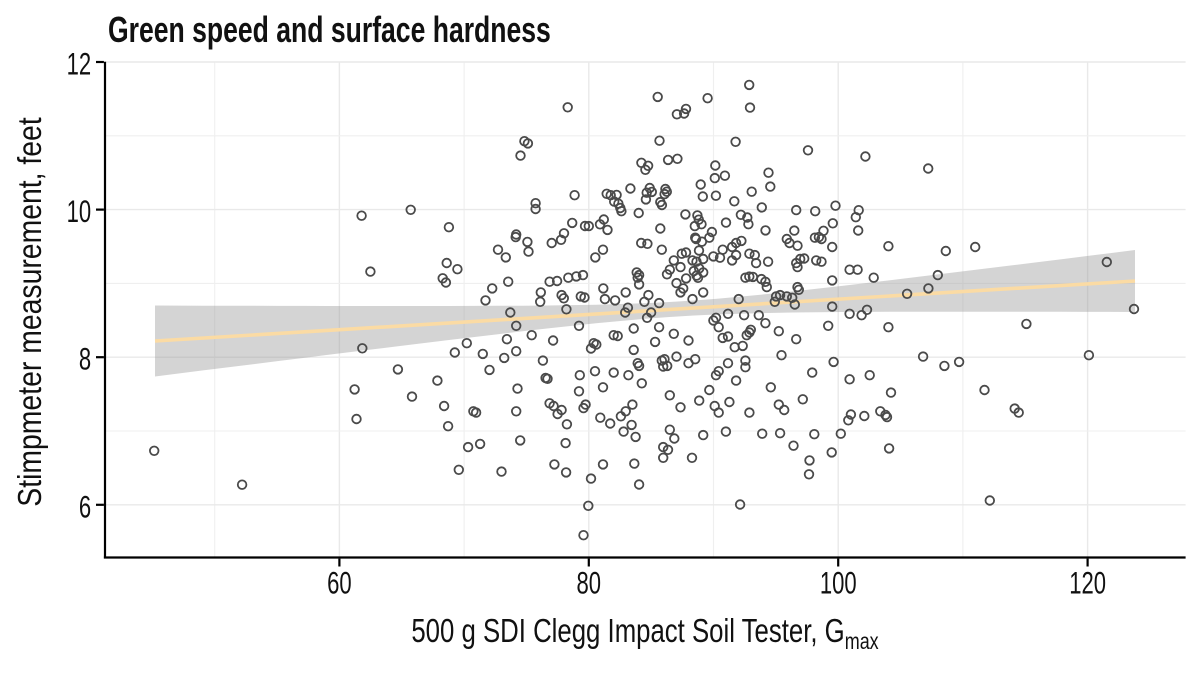  What do you see at coordinates (589, 583) in the screenshot?
I see `svg-text: 80` at bounding box center [589, 583].